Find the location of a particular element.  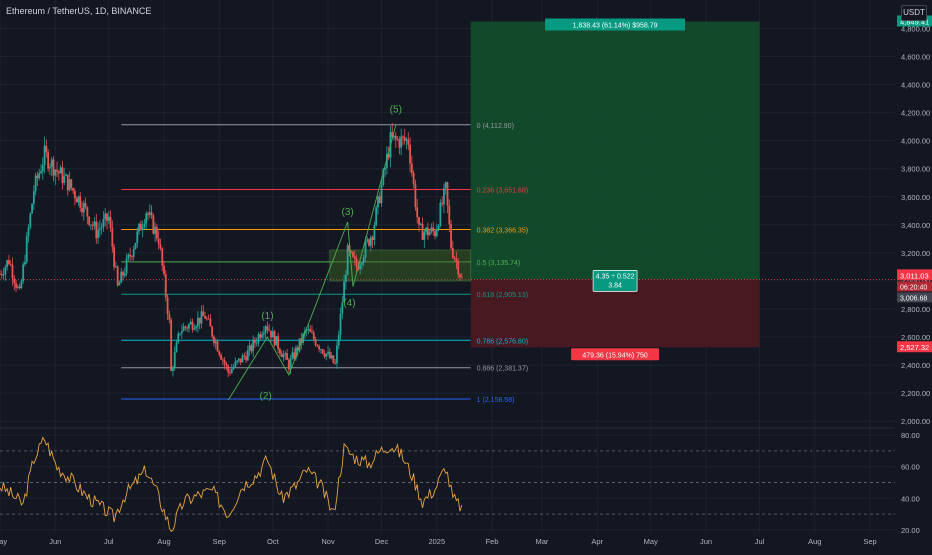

price-tick: 3,800.00 is located at coordinates (915, 169).